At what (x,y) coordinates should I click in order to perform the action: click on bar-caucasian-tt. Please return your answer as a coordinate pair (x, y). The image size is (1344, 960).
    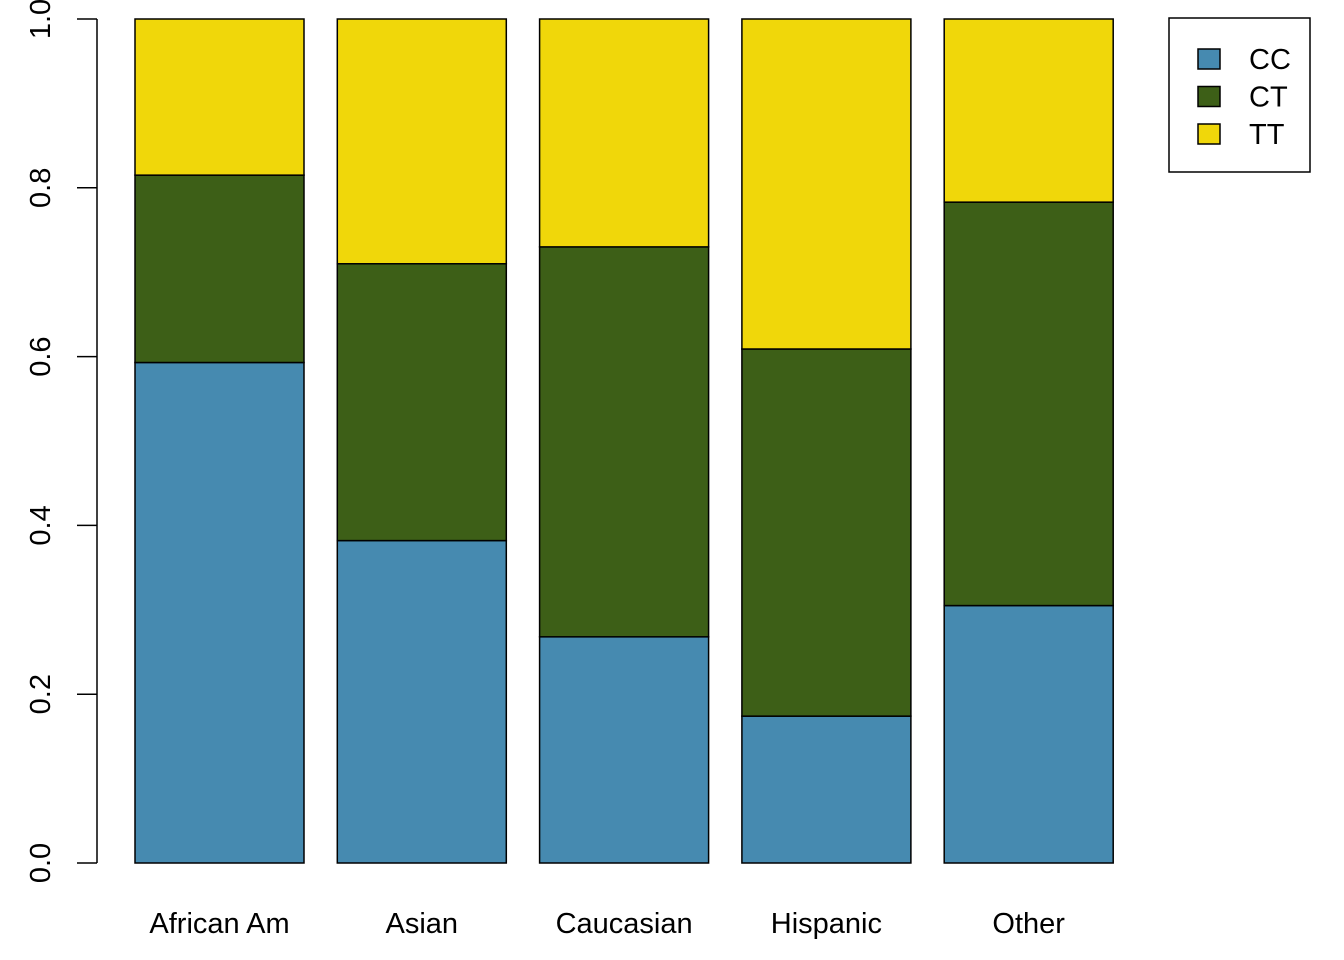
    Looking at the image, I should click on (624, 133).